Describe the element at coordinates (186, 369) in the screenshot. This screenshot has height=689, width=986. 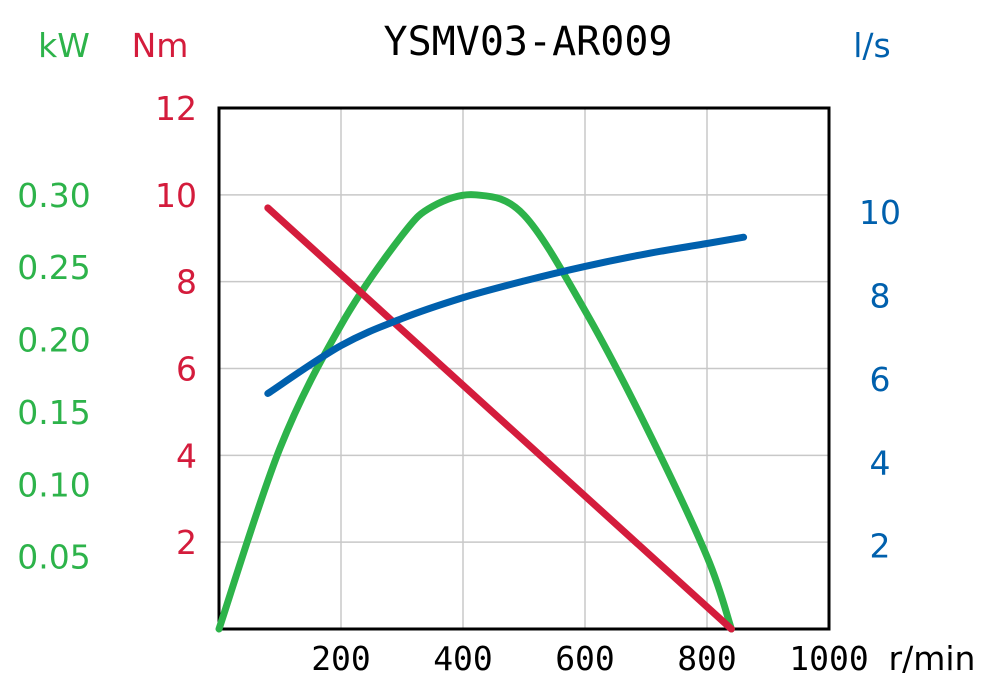
I see `torque-tick-label: 6` at that location.